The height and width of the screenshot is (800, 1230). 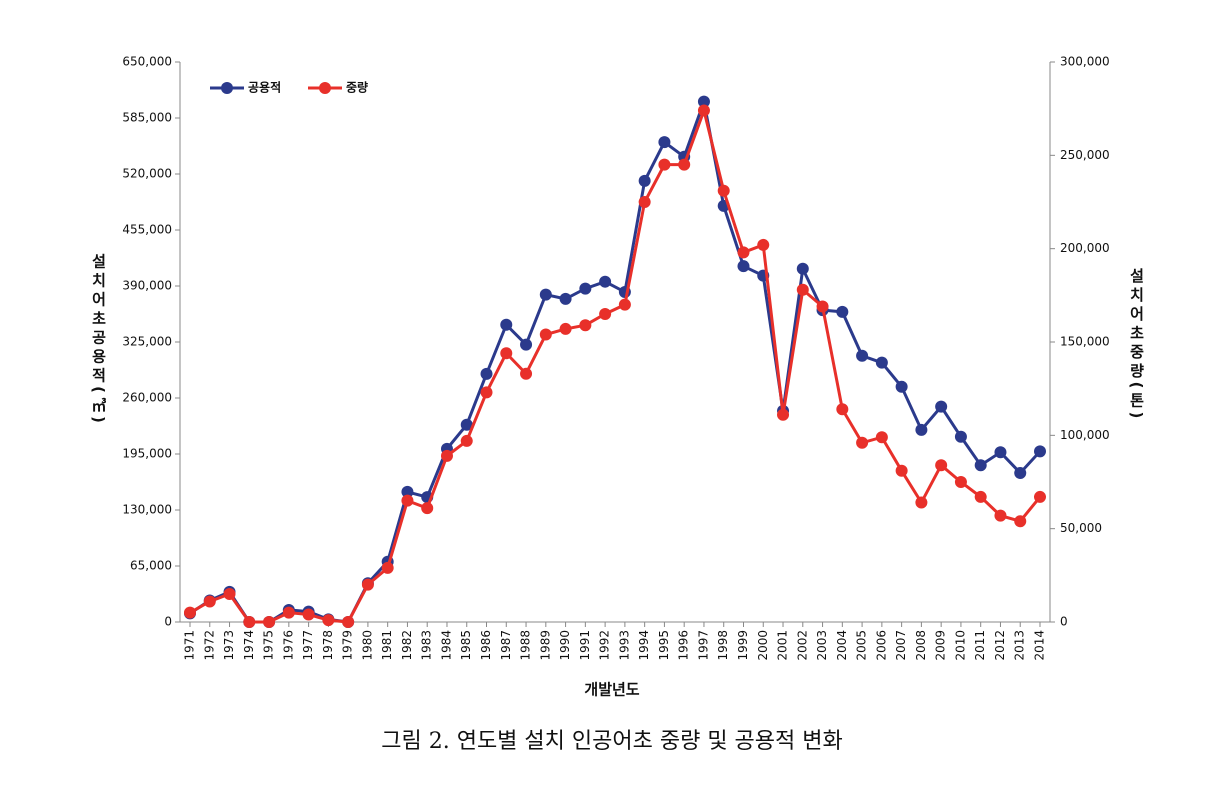 I want to click on y-tick-label: 195,000, so click(x=147, y=454).